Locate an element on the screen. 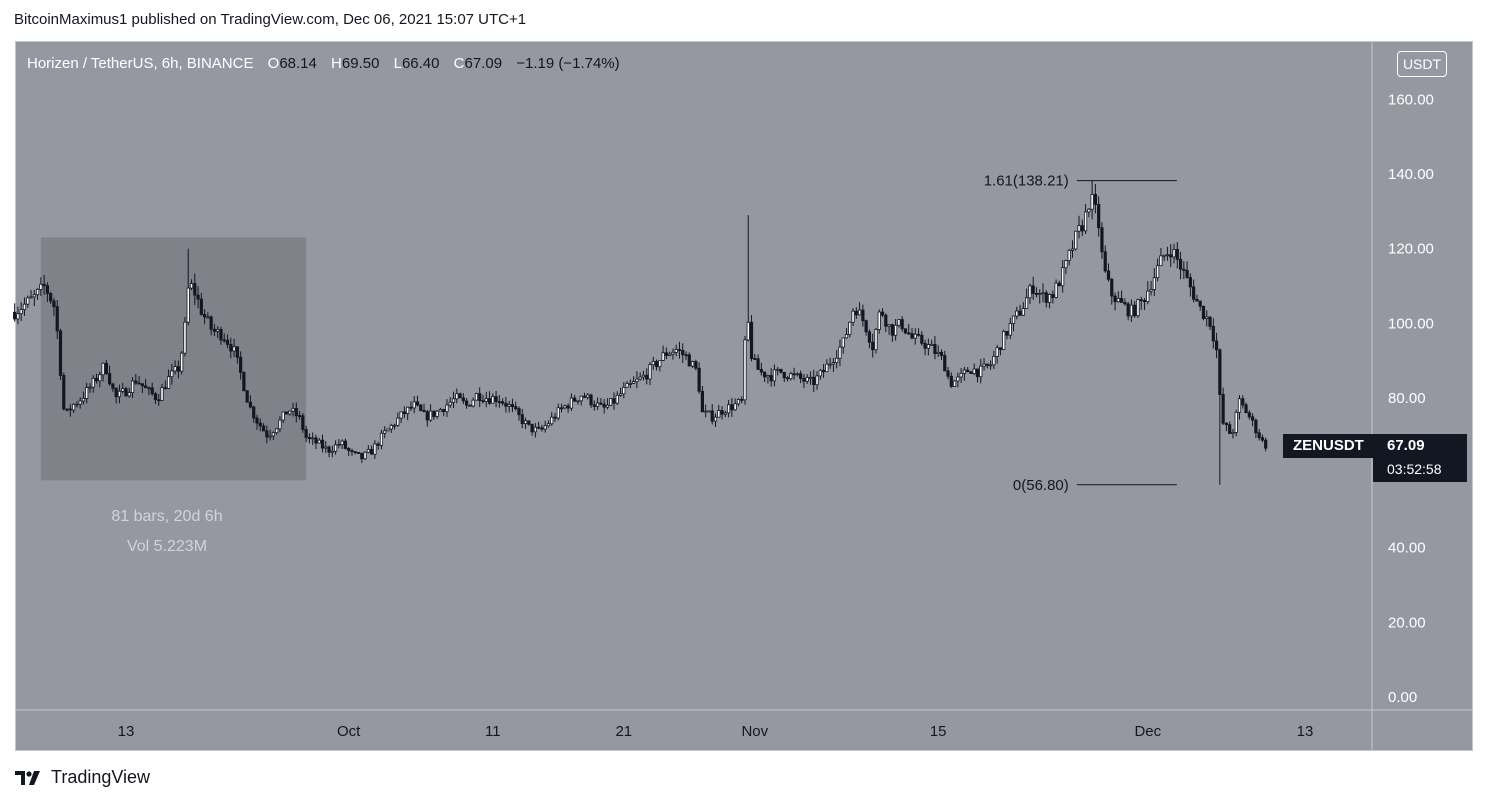 This screenshot has width=1489, height=805. y-tick-label: 40.00 is located at coordinates (1407, 548).